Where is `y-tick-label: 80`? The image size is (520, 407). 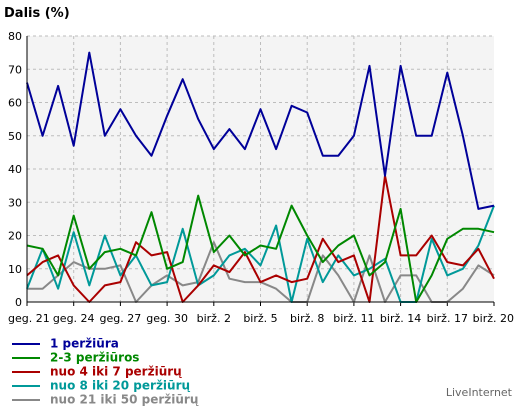
y-tick-label: 80 is located at coordinates (15, 36).